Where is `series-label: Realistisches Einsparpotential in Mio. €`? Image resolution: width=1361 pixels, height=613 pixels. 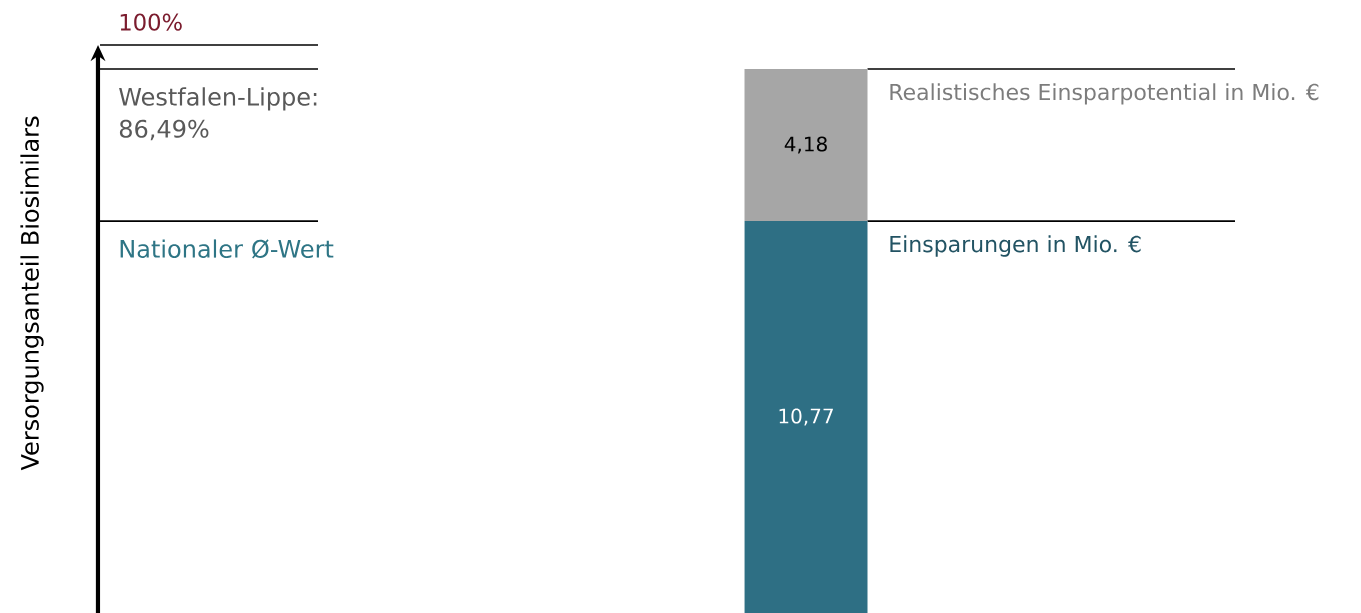 series-label: Realistisches Einsparpotential in Mio. € is located at coordinates (1104, 94).